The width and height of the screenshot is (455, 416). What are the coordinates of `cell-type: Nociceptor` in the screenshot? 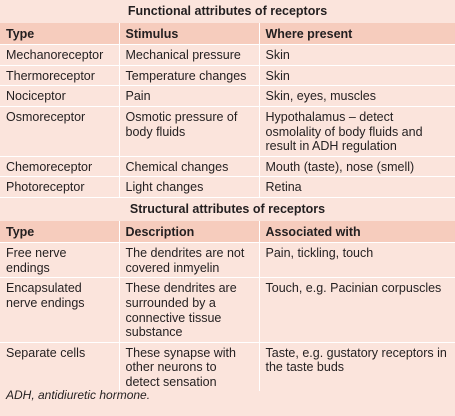 It's located at (59, 96).